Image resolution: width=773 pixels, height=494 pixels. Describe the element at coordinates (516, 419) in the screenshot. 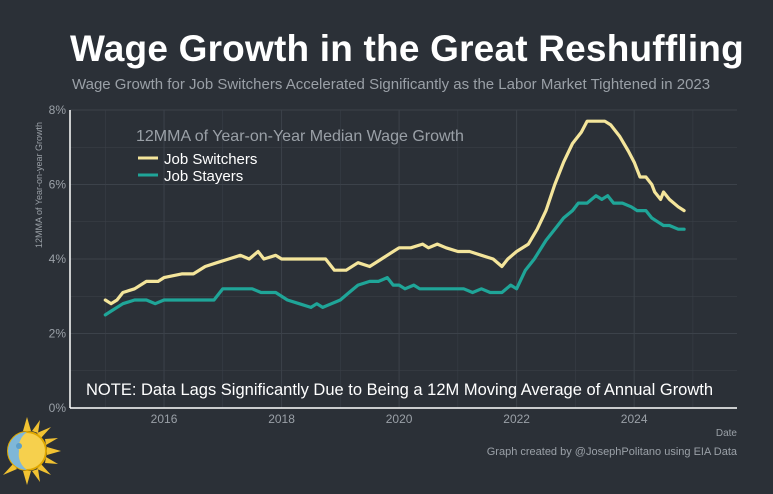

I see `x-tick-label: 2022` at that location.